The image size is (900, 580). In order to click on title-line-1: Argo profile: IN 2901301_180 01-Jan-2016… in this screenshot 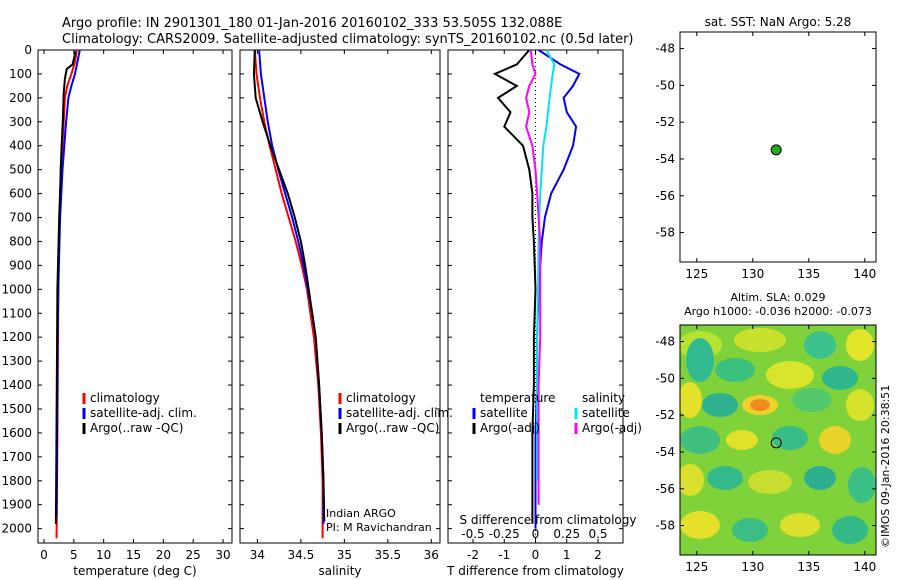, I will do `click(312, 23)`.